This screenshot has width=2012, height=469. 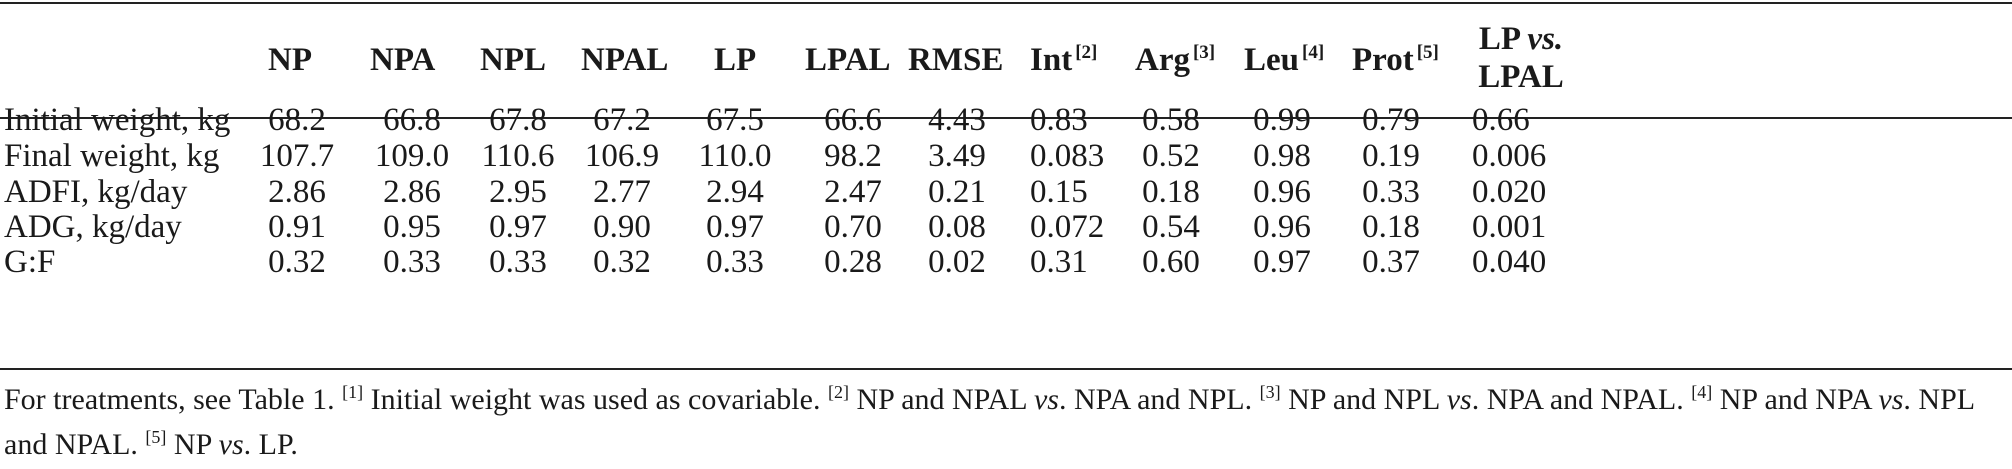 I want to click on table-cell: 0.21, so click(x=957, y=192).